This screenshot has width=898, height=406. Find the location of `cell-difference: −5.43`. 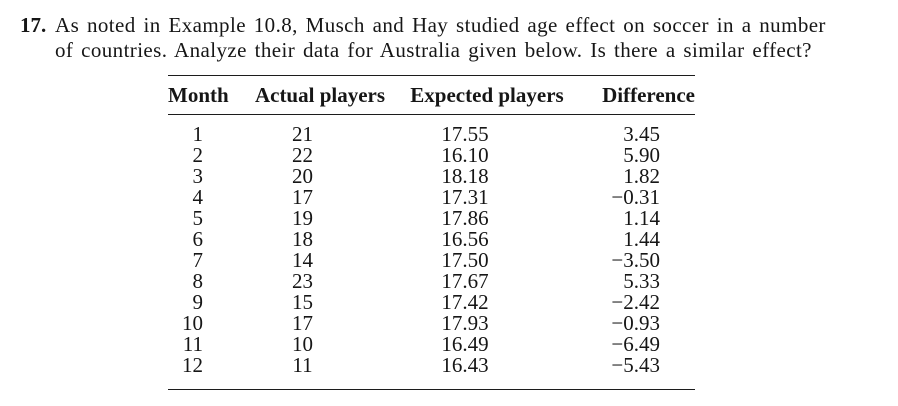

cell-difference: −5.43 is located at coordinates (637, 372).